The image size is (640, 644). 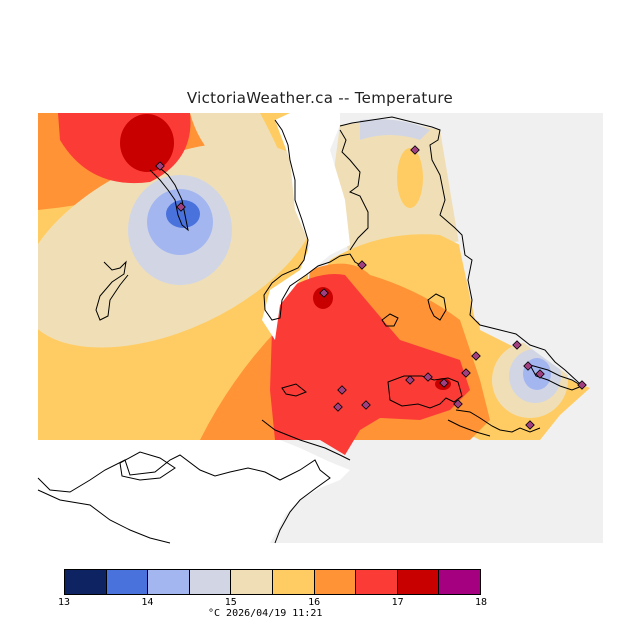 What do you see at coordinates (481, 602) in the screenshot?
I see `legend-tick-label: 18` at bounding box center [481, 602].